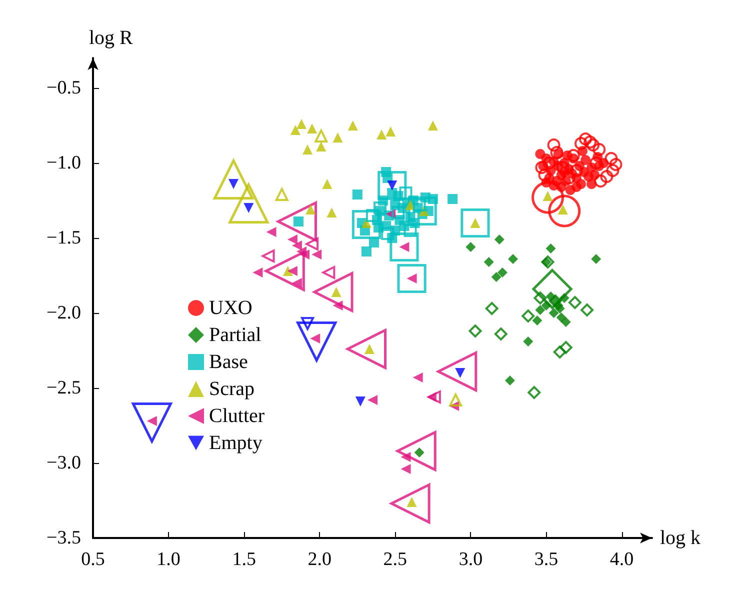 Image resolution: width=730 pixels, height=590 pixels. What do you see at coordinates (63, 238) in the screenshot?
I see `y-tick-label: −1.5` at bounding box center [63, 238].